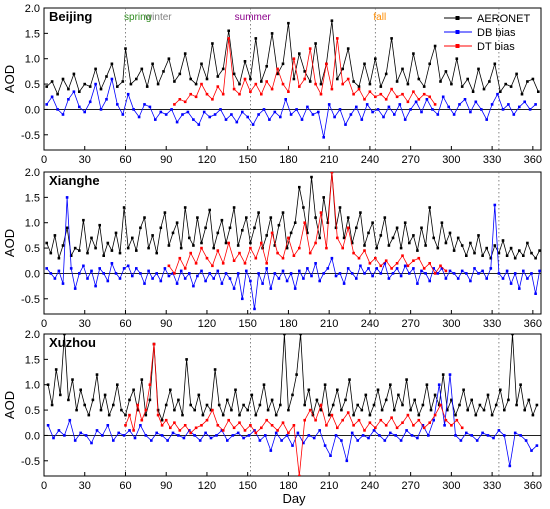  I want to click on y-tick-label: 1.5, so click(32, 34).